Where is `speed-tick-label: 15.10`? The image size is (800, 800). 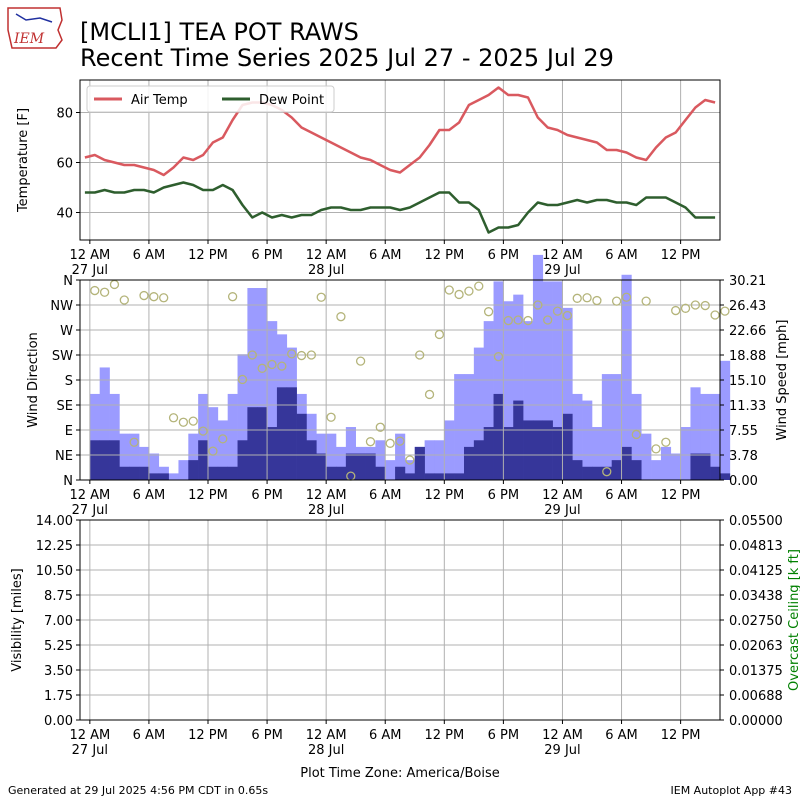 speed-tick-label: 15.10 is located at coordinates (747, 381).